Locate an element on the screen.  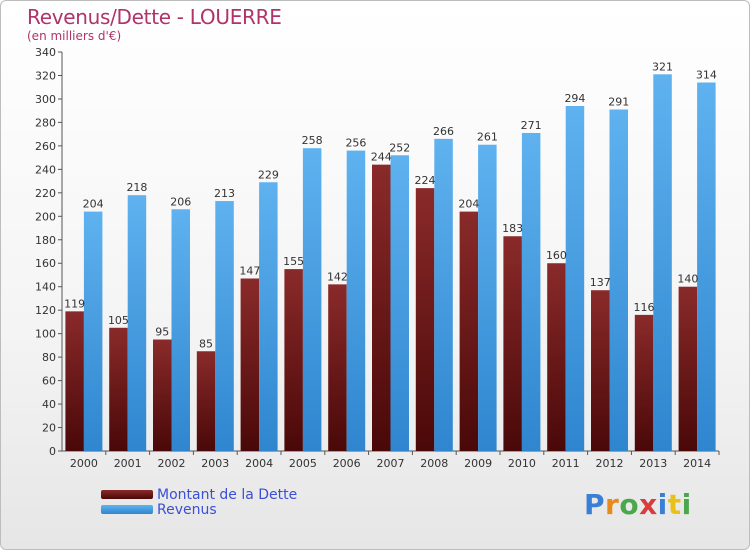
revenus-value-label: 261 is located at coordinates (487, 137).